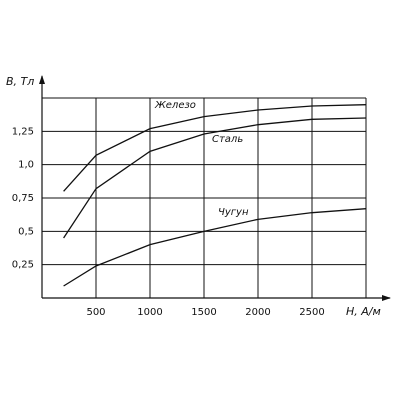  What do you see at coordinates (203, 312) in the screenshot?
I see `x-tick-label: 1500` at bounding box center [203, 312].